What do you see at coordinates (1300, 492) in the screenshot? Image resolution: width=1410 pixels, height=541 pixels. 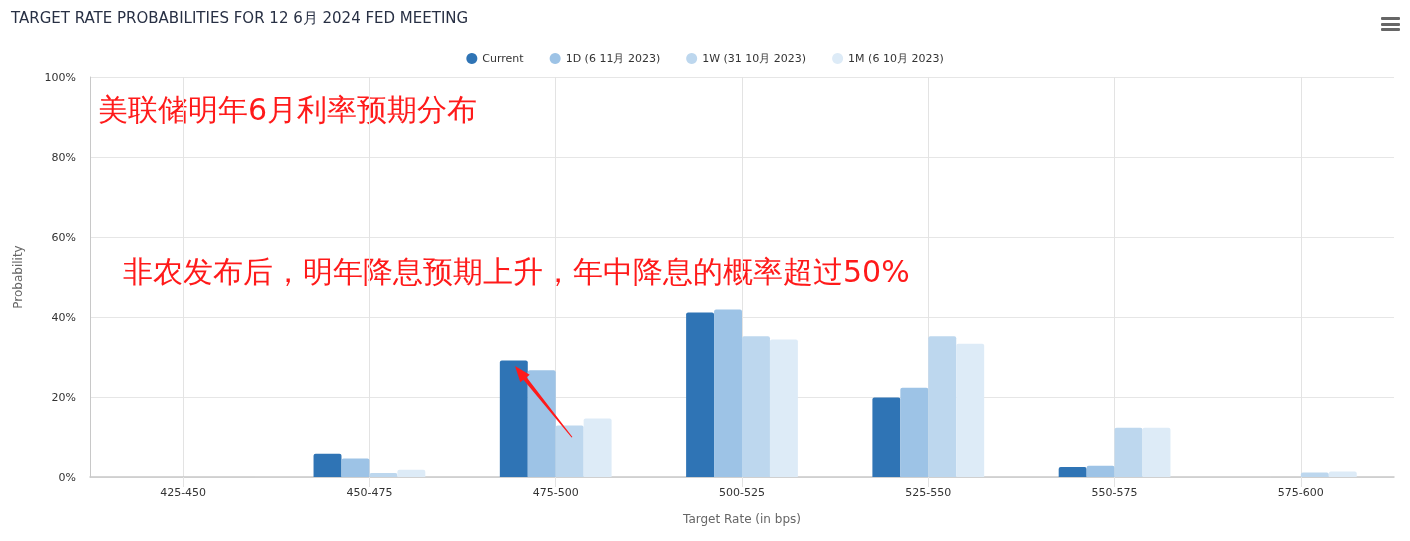 I see `x-tick-label: 575-600` at bounding box center [1300, 492].